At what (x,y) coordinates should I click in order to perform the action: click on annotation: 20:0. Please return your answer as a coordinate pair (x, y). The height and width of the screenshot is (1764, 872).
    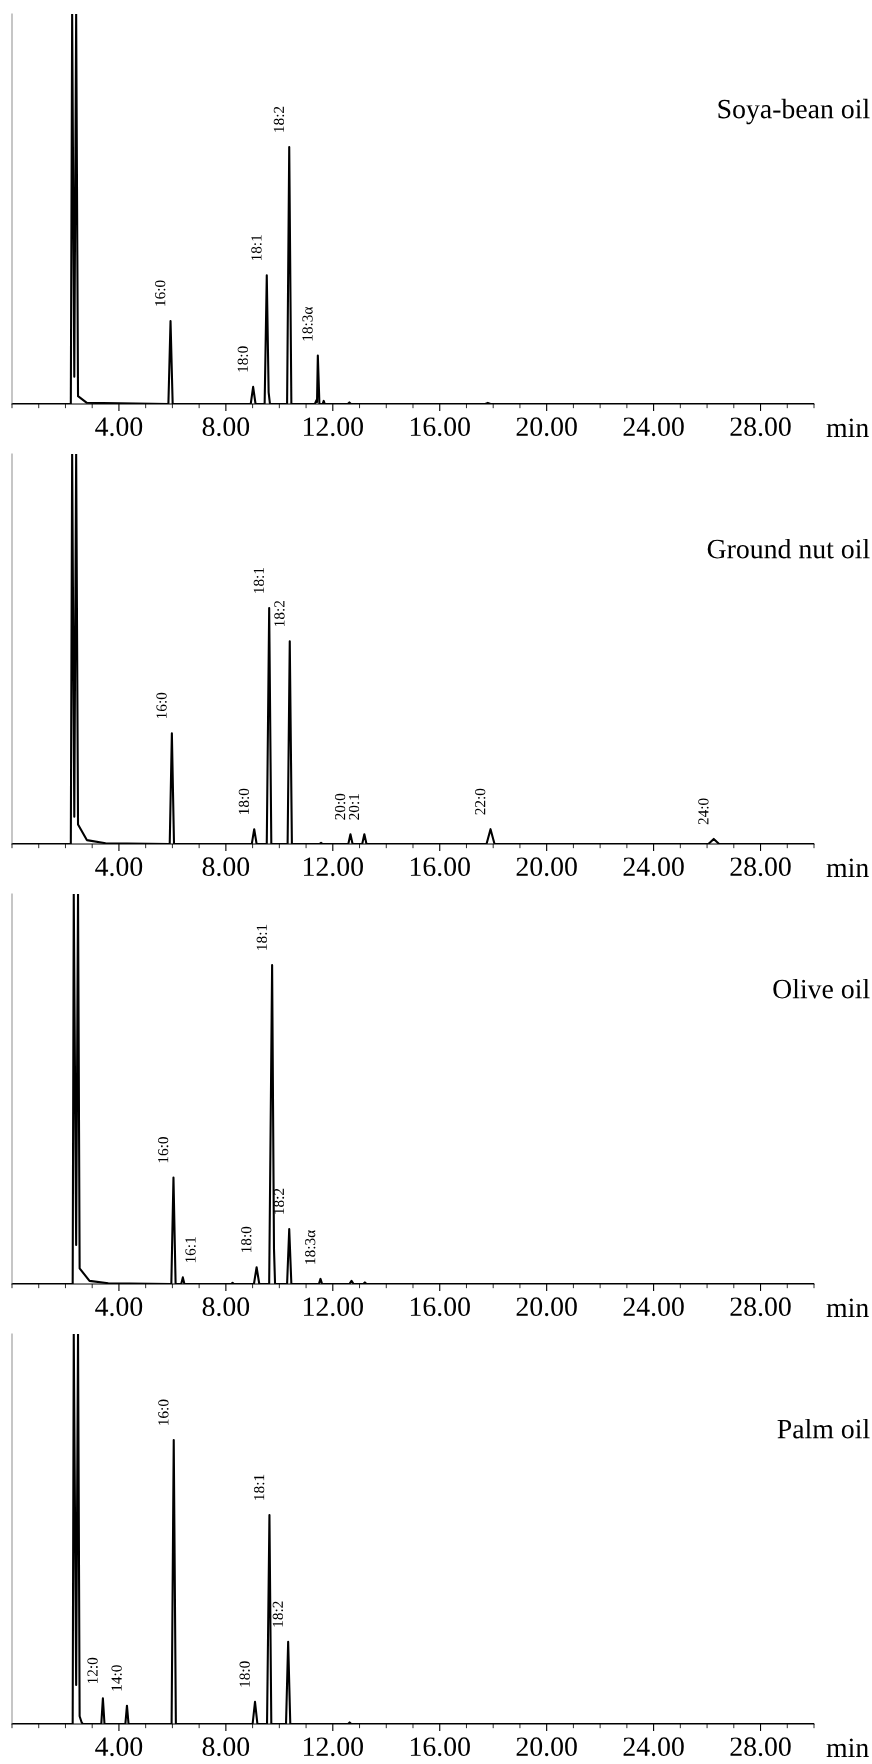
    Looking at the image, I should click on (340, 806).